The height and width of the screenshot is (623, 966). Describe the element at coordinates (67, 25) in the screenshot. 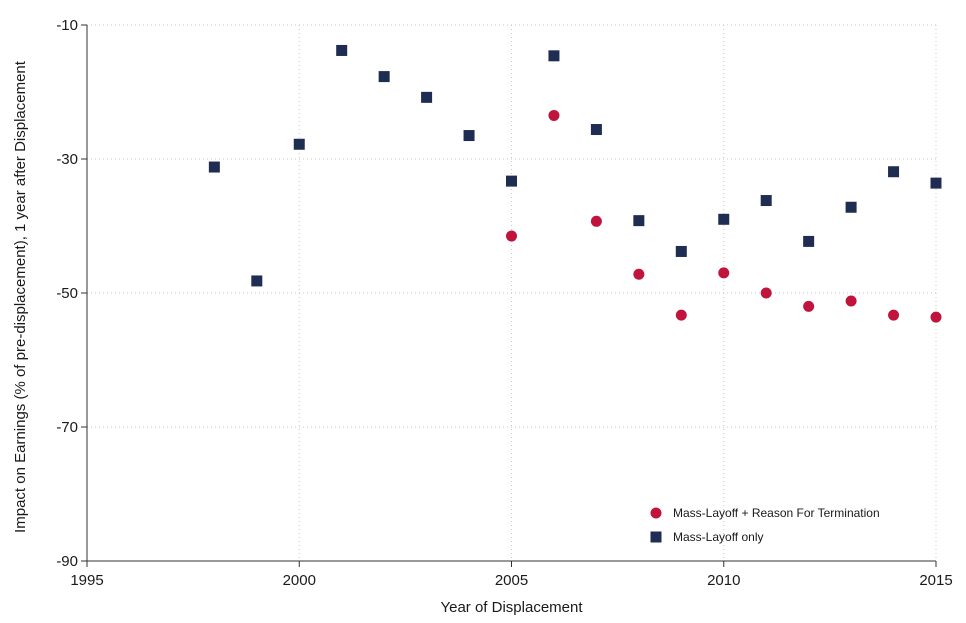

I see `y-tick-label: -10` at that location.